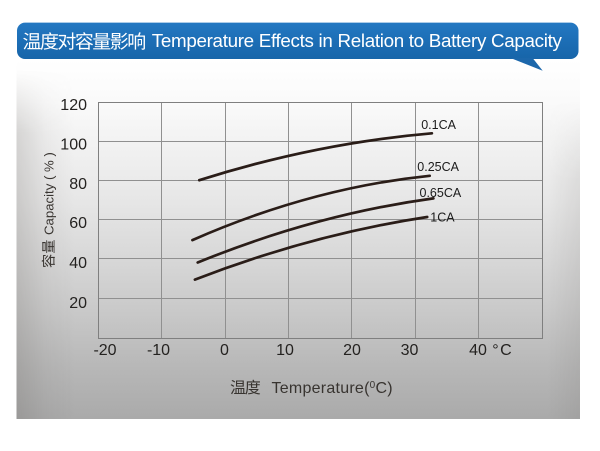 This screenshot has height=451, width=600. I want to click on svg-text: Temperature(0C), so click(332, 388).